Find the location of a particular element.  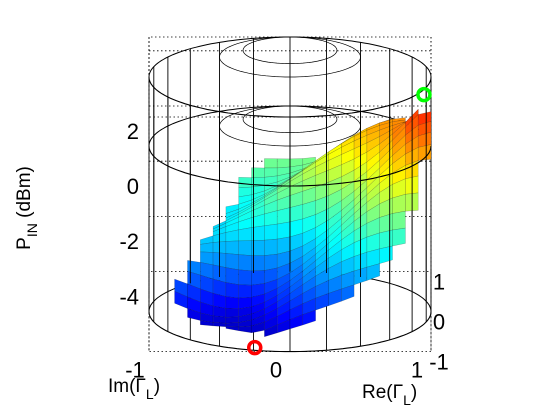

z-axis-label-sub: IN is located at coordinates (32, 230).